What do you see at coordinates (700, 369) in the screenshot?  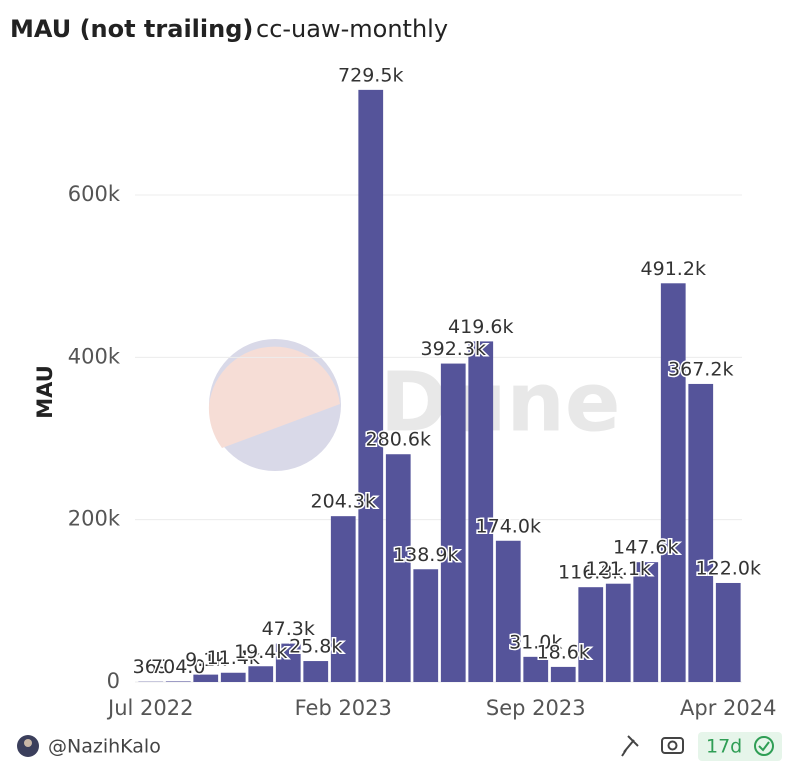 I see `value-label: 367.2k` at bounding box center [700, 369].